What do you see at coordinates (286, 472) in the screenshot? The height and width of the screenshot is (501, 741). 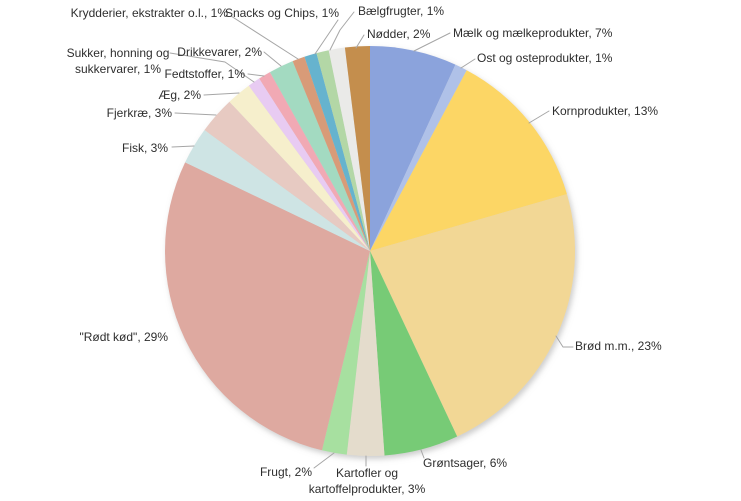 I see `slice-label: Frugt, 2%` at bounding box center [286, 472].